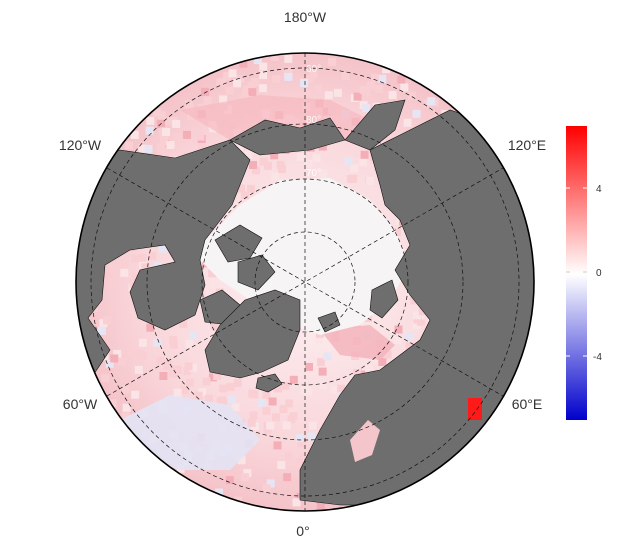 The height and width of the screenshot is (552, 625). I want to click on landmass-novaya-zemlya, so click(384, 299).